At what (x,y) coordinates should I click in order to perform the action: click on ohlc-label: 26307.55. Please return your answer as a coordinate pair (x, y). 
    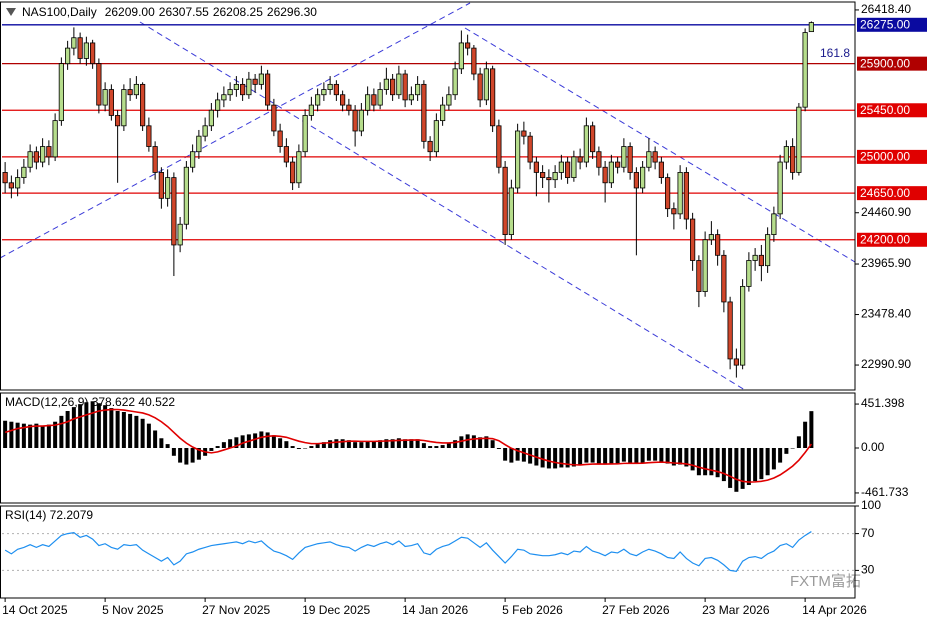
    Looking at the image, I should click on (184, 12).